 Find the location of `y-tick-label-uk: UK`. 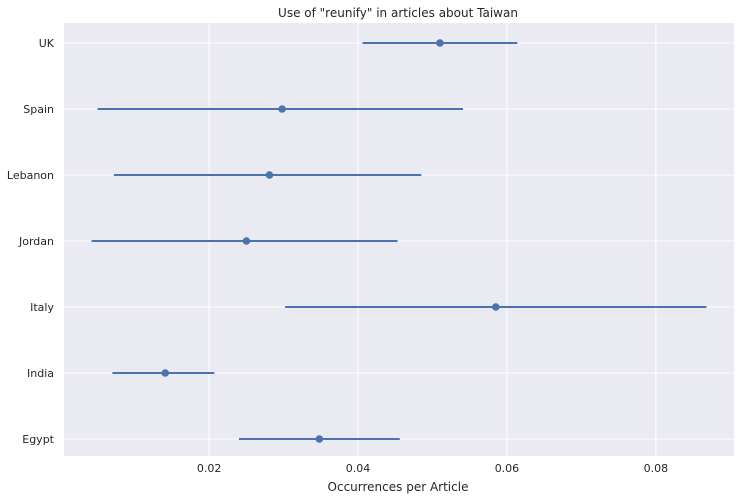

y-tick-label-uk: UK is located at coordinates (47, 43).